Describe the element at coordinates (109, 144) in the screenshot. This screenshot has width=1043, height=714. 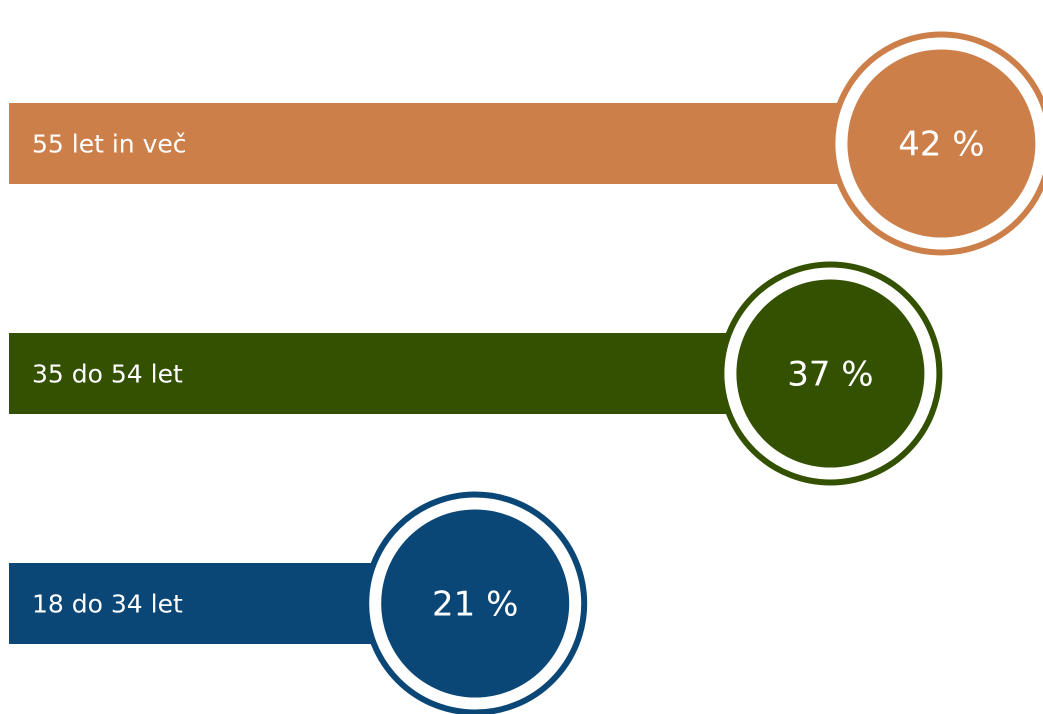
I see `category-label-0: 55 let in več` at that location.